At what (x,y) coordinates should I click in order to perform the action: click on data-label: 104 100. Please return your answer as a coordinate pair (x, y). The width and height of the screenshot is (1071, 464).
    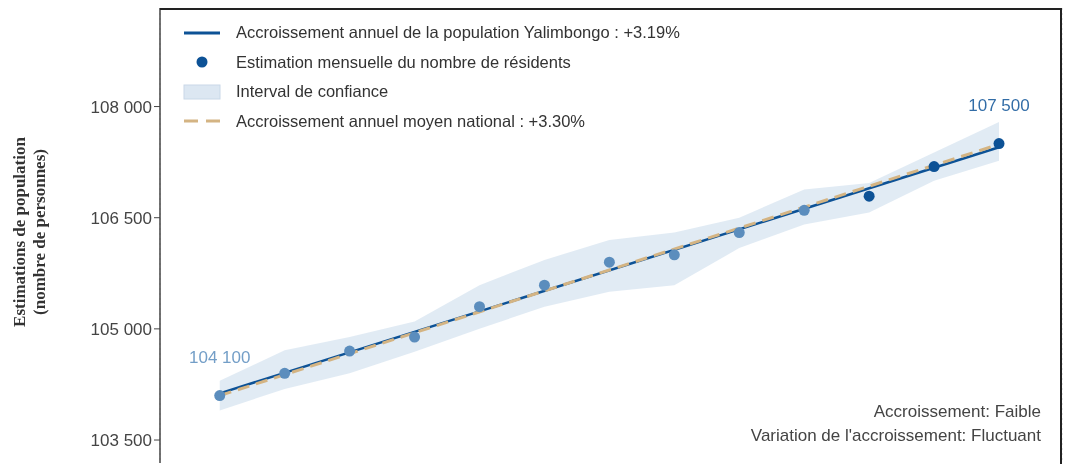
    Looking at the image, I should click on (220, 358).